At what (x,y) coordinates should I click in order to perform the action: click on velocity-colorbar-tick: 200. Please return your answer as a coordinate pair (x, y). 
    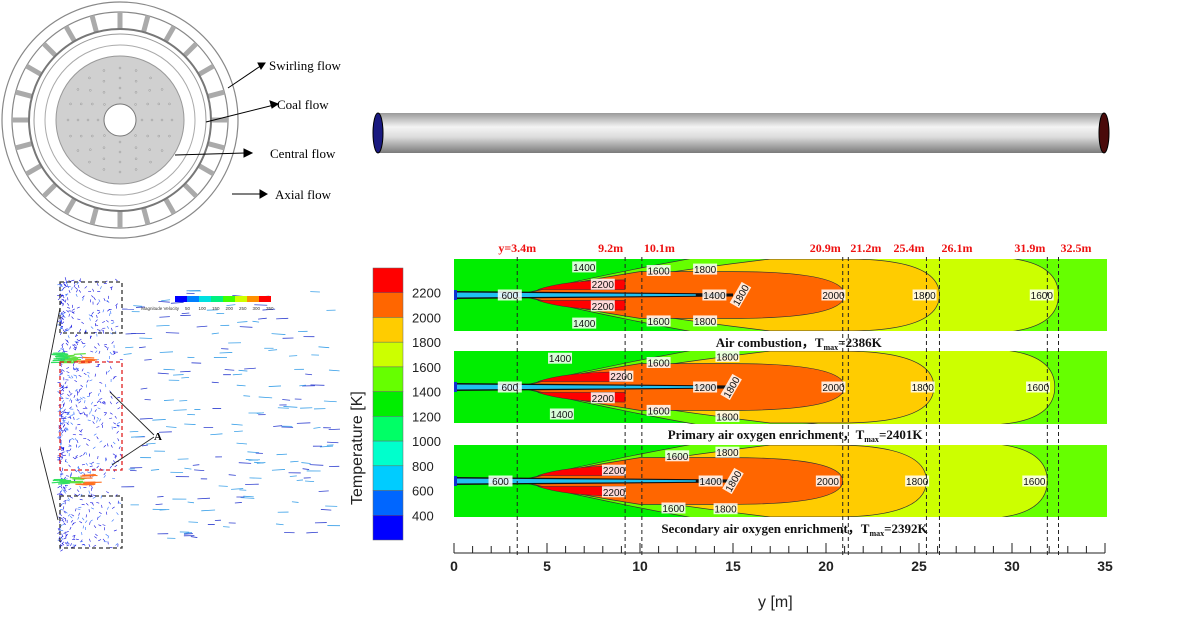
    Looking at the image, I should click on (230, 308).